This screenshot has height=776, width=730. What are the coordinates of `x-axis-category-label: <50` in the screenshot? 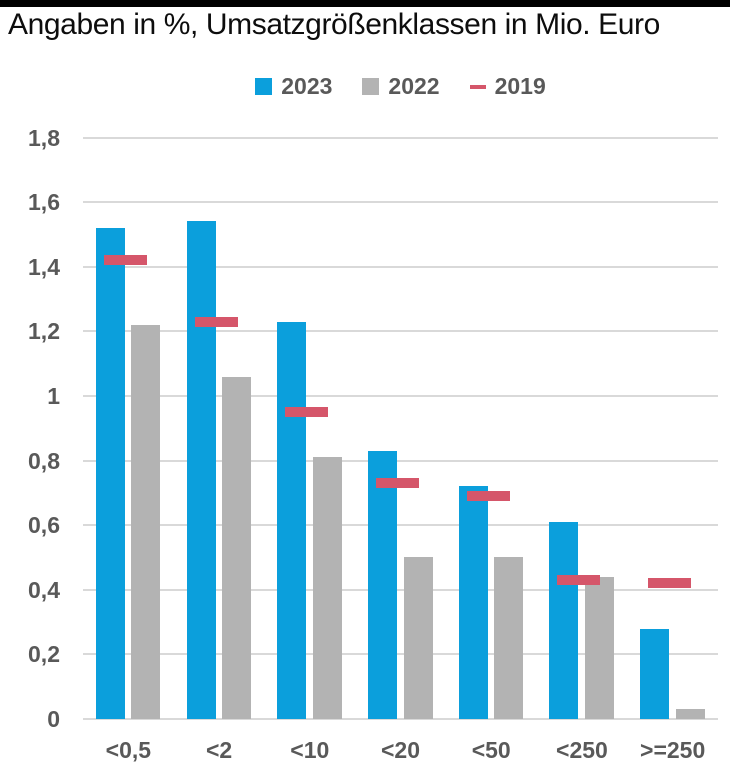 It's located at (491, 750).